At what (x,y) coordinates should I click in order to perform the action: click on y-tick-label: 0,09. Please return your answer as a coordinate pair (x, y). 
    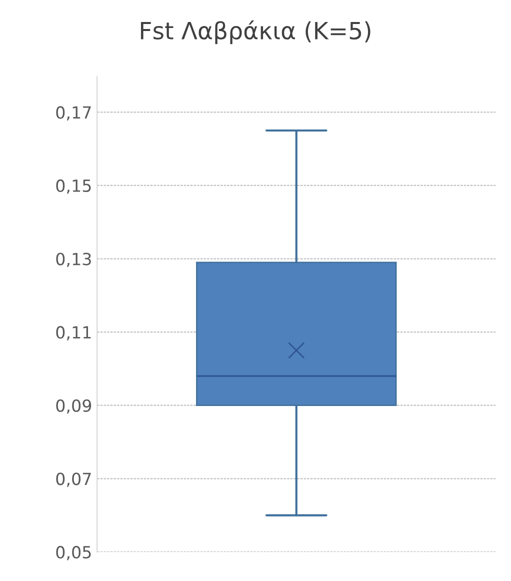
    Looking at the image, I should click on (74, 406).